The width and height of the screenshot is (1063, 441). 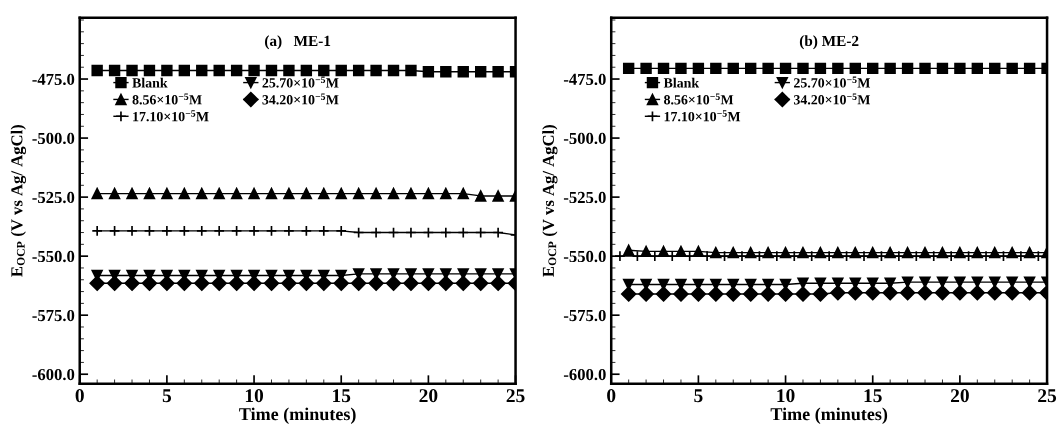 I want to click on text: (a) ME-1, so click(x=298, y=42).